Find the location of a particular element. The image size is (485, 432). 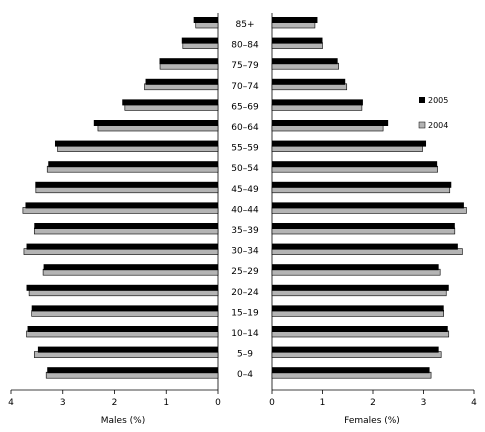

male-tick-label: 3 is located at coordinates (63, 403).